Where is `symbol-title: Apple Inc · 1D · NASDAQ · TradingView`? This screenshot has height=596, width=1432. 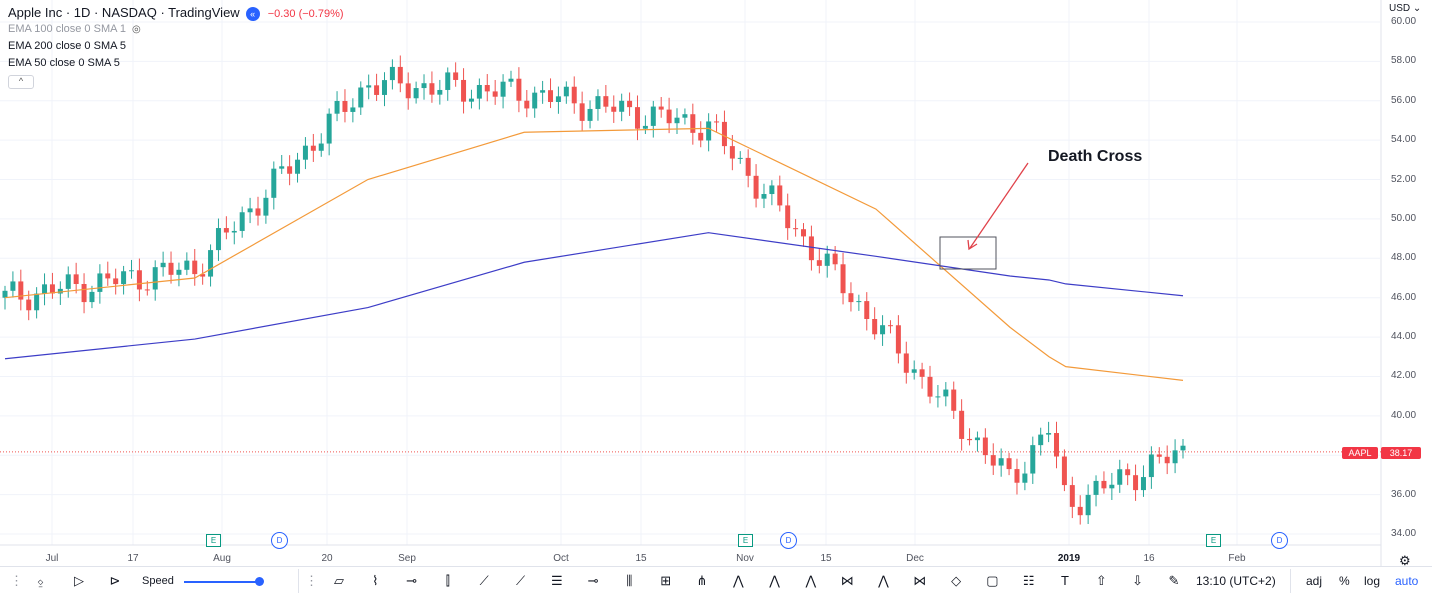
symbol-title: Apple Inc · 1D · NASDAQ · TradingView is located at coordinates (124, 12).